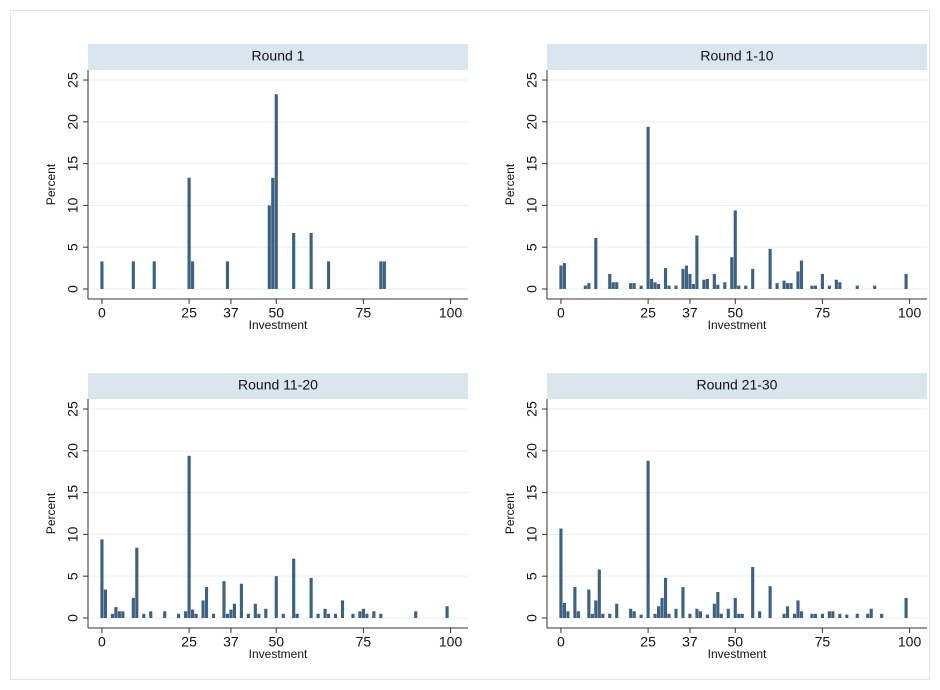  What do you see at coordinates (51, 184) in the screenshot?
I see `y-axis-label: Percent` at bounding box center [51, 184].